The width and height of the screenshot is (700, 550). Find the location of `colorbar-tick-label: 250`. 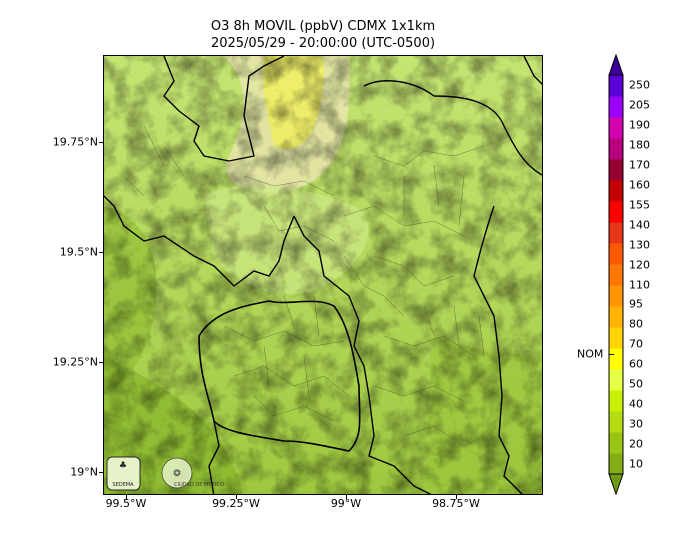

colorbar-tick-label: 250 is located at coordinates (639, 85).